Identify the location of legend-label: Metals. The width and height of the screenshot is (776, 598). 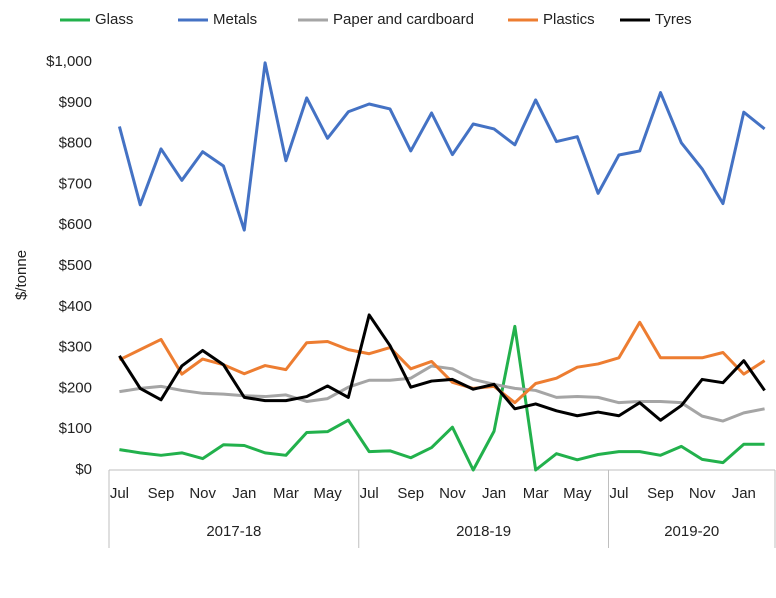
(235, 19).